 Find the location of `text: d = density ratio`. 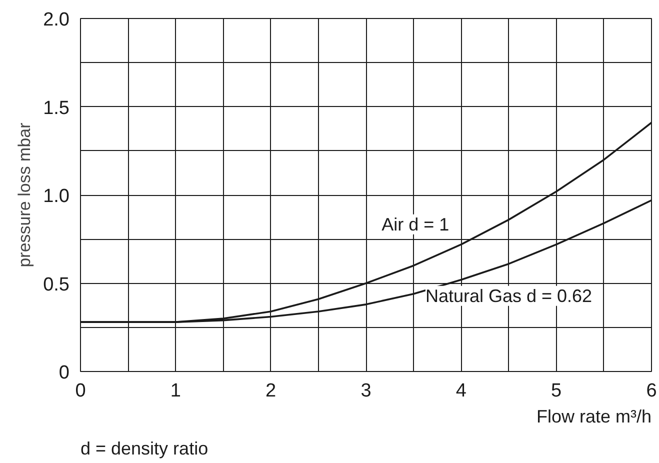

text: d = density ratio is located at coordinates (144, 448).